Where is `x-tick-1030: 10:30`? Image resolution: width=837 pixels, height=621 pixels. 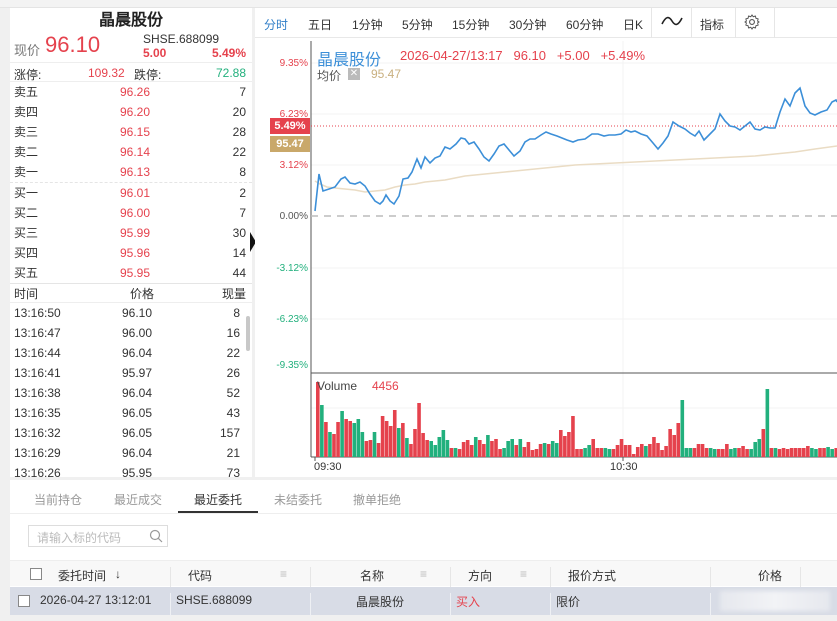 x-tick-1030: 10:30 is located at coordinates (624, 467).